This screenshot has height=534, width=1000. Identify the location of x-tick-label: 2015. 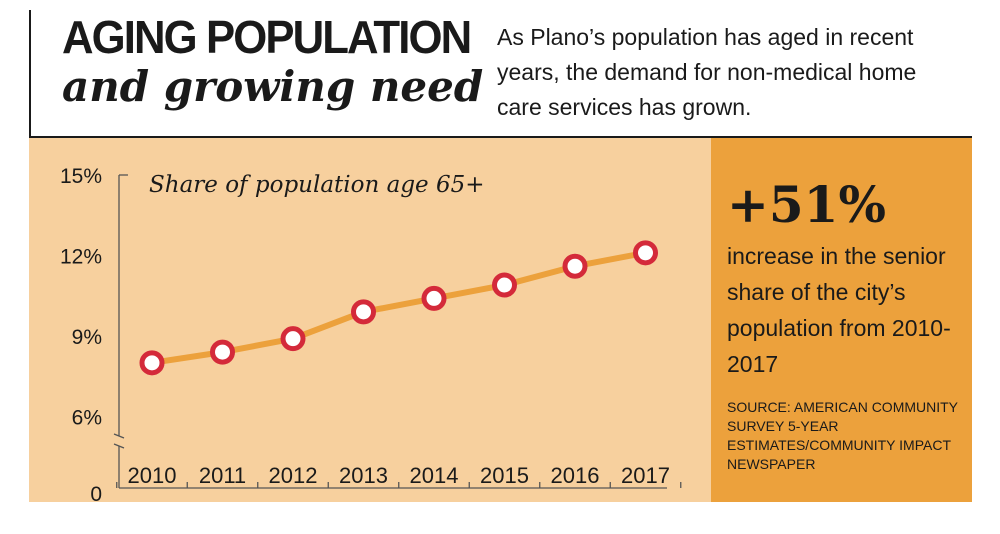
(504, 475).